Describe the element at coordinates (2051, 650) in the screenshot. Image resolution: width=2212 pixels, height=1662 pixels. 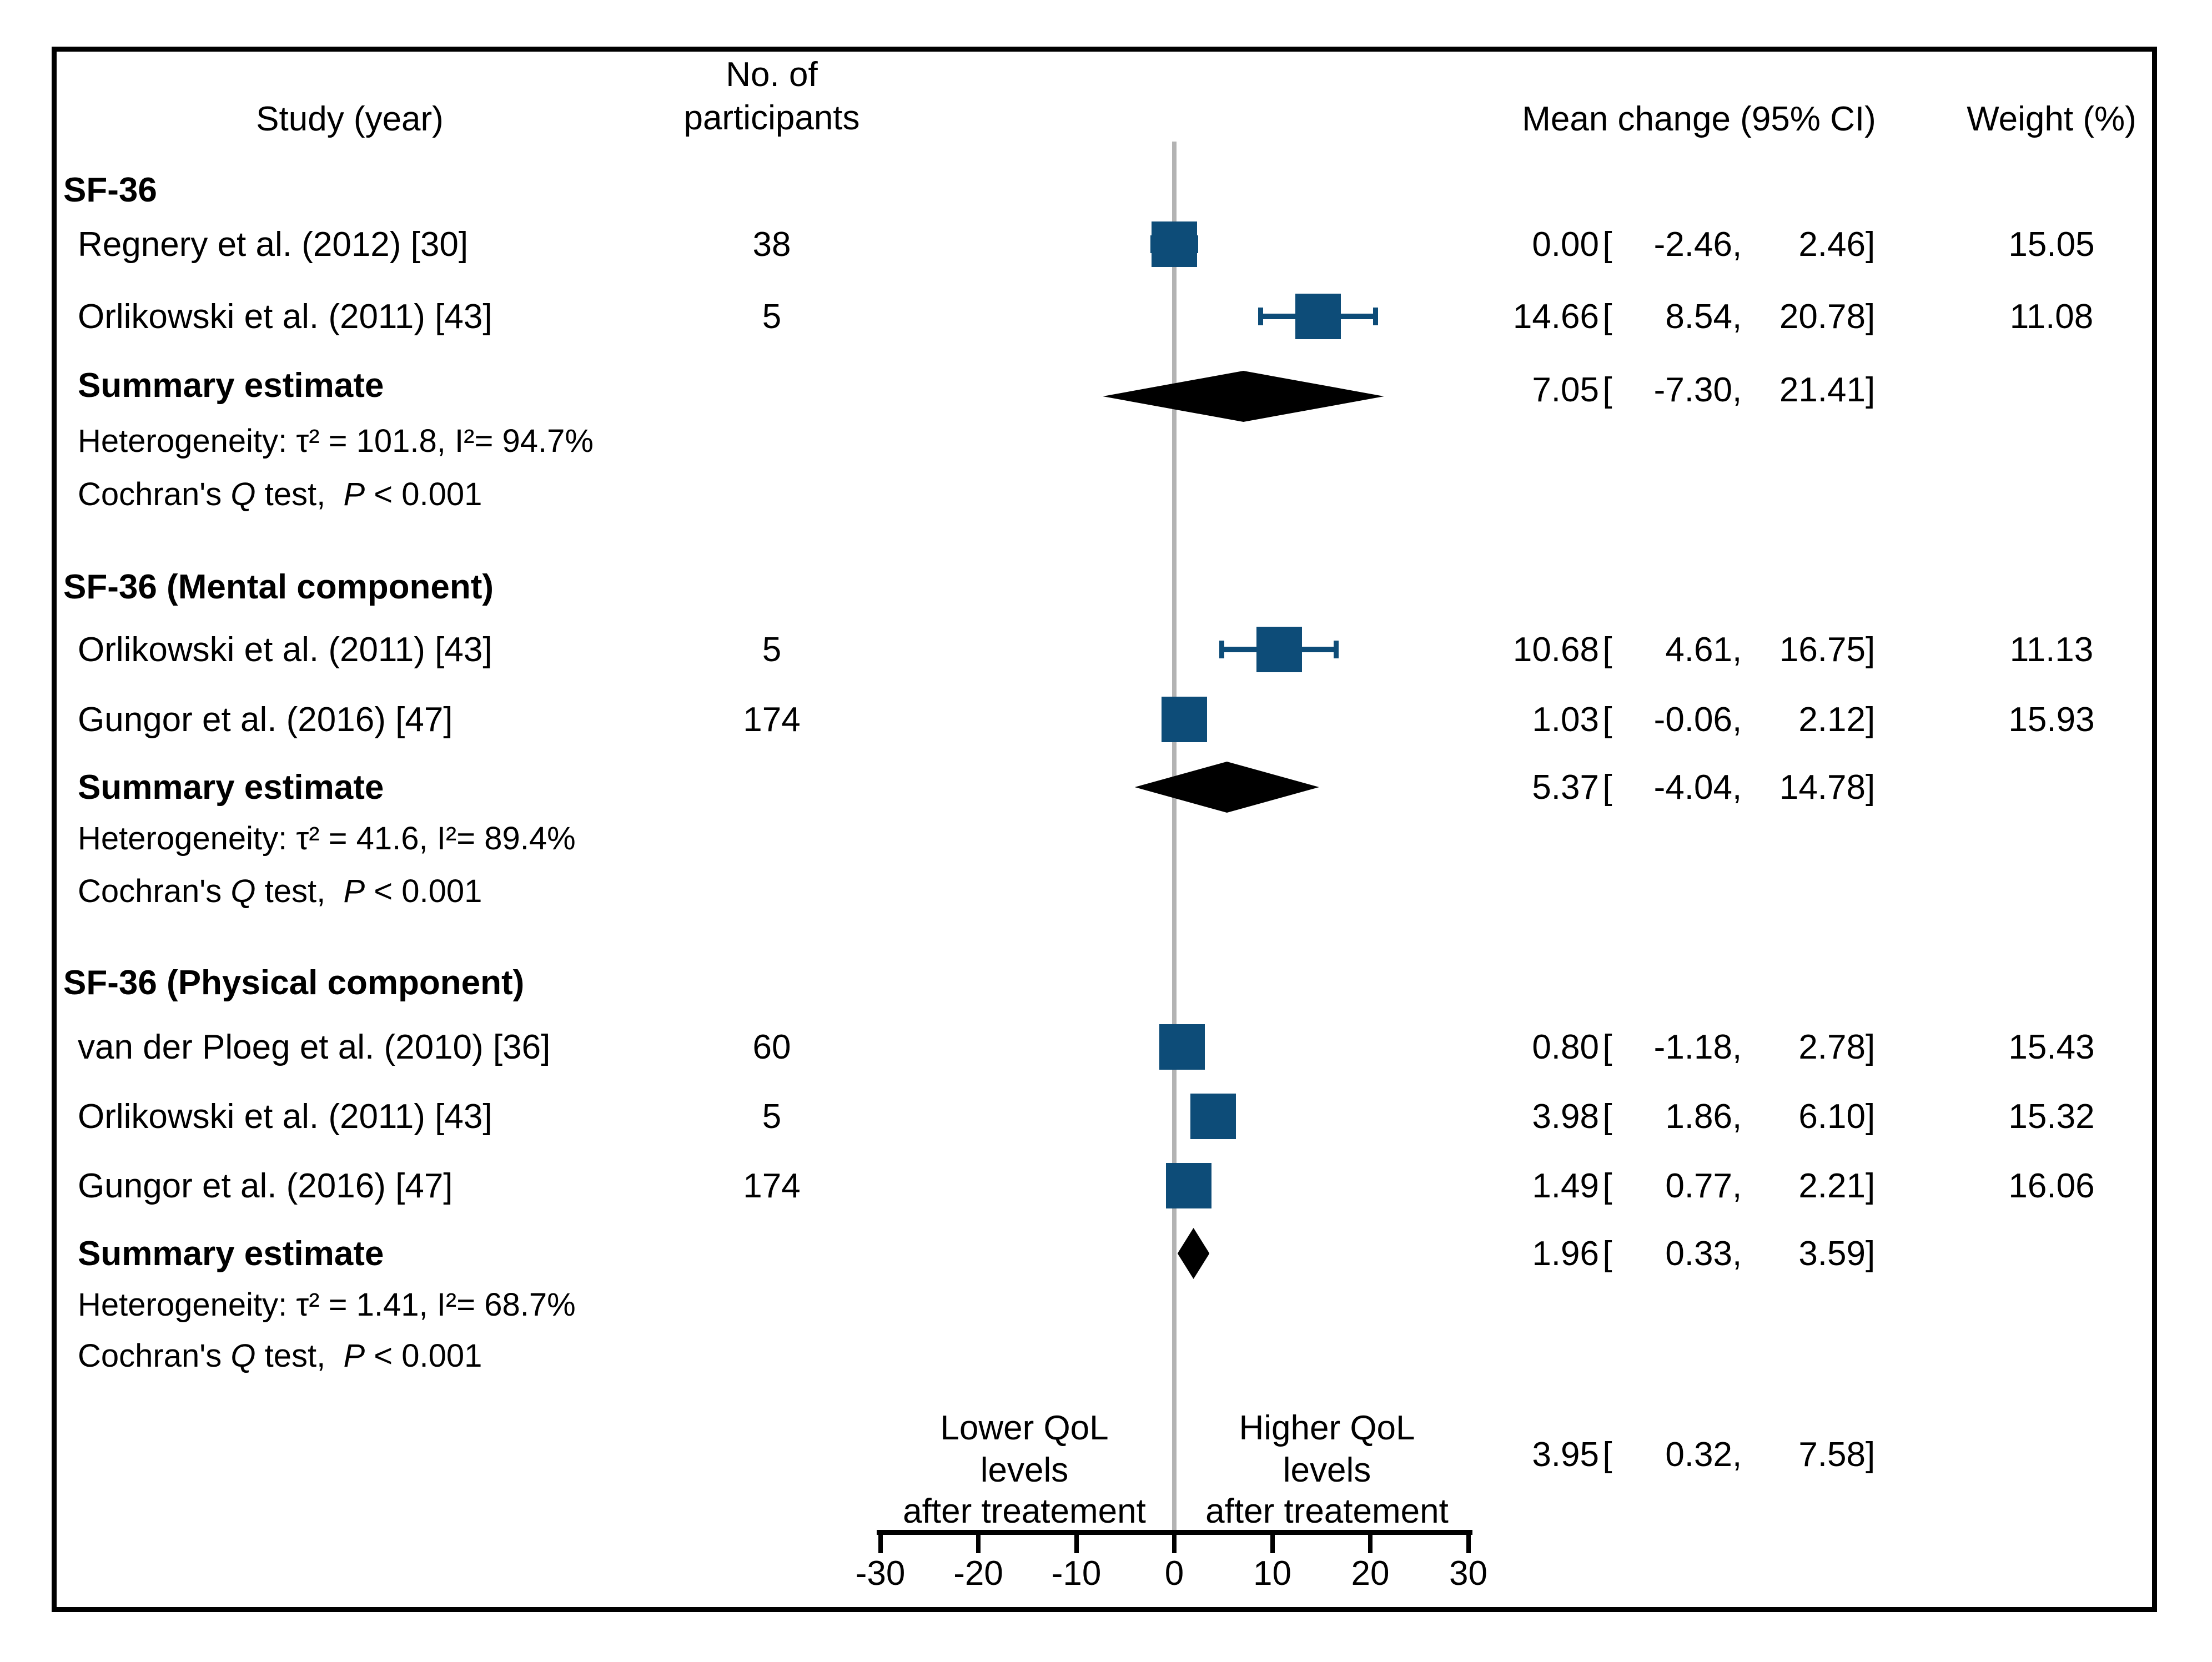
I see `weight-value: 11.13` at that location.